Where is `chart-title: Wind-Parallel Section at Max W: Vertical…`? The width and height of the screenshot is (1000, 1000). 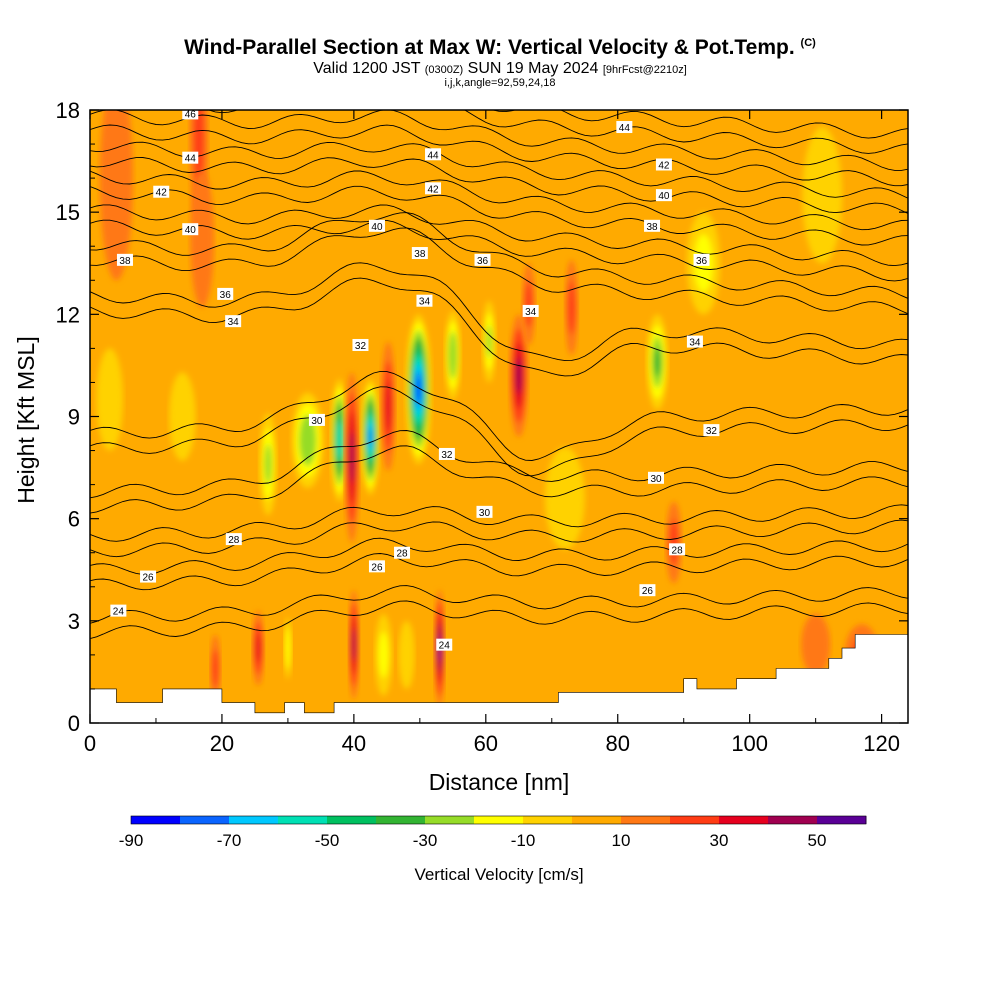
chart-title: Wind-Parallel Section at Max W: Vertical… is located at coordinates (500, 47).